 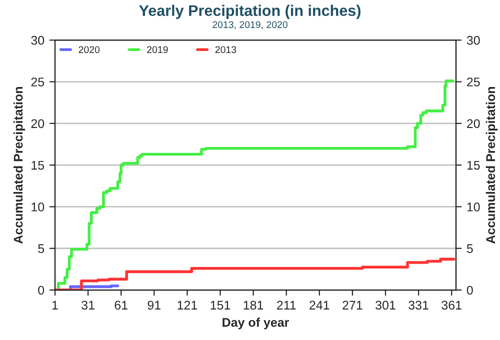 I want to click on x-tick-label: 361, so click(x=452, y=305).